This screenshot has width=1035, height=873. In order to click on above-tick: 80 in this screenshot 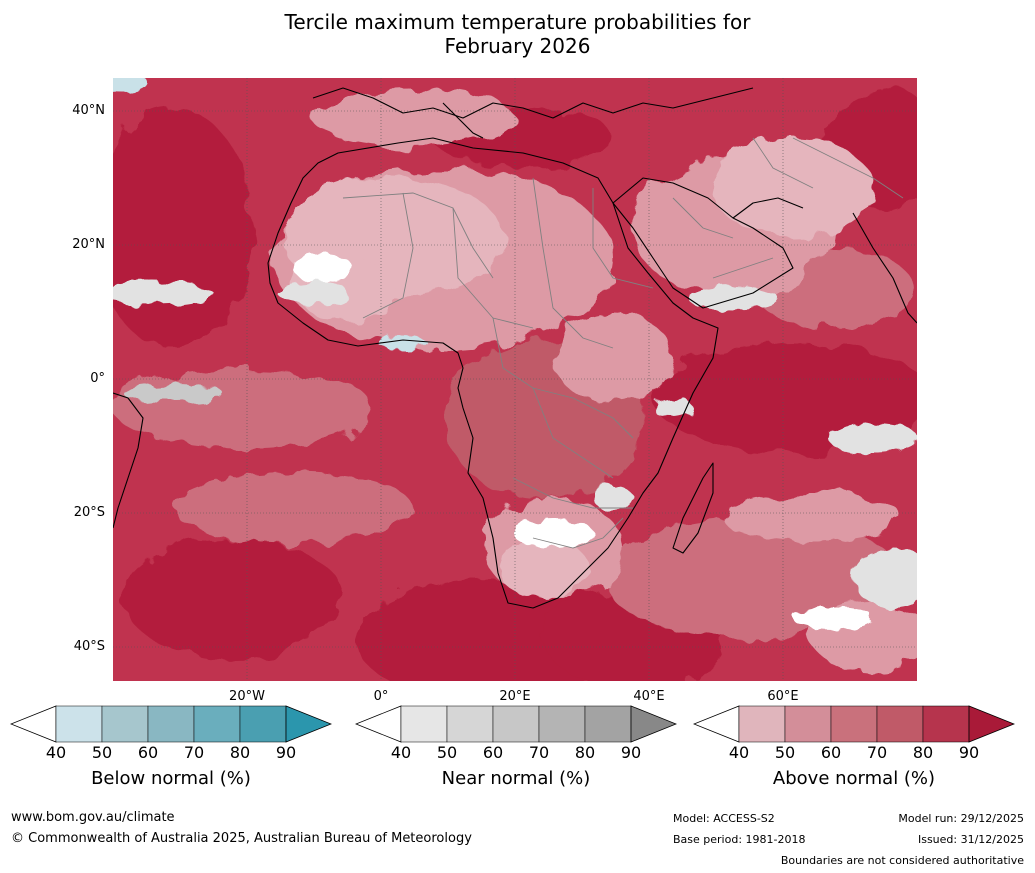, I will do `click(923, 752)`.